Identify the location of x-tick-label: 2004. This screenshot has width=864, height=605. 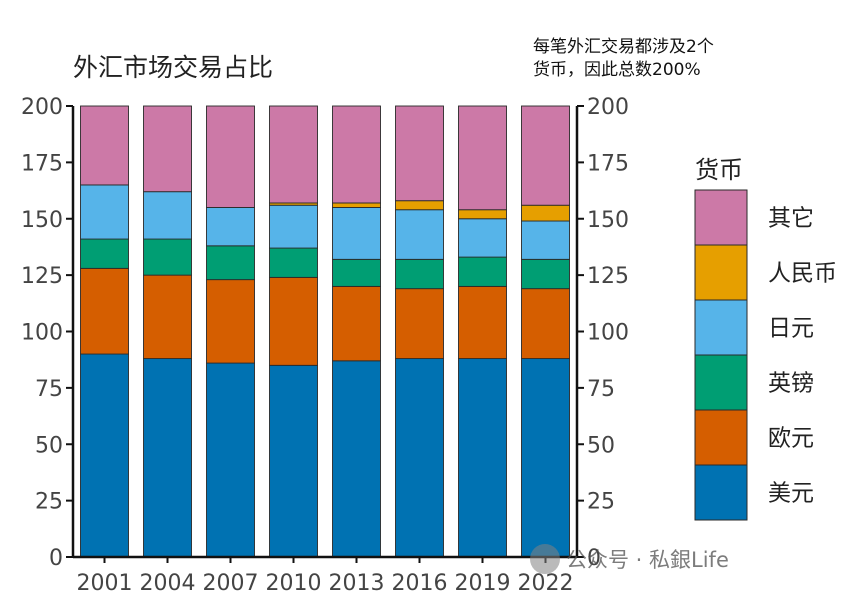
(168, 583).